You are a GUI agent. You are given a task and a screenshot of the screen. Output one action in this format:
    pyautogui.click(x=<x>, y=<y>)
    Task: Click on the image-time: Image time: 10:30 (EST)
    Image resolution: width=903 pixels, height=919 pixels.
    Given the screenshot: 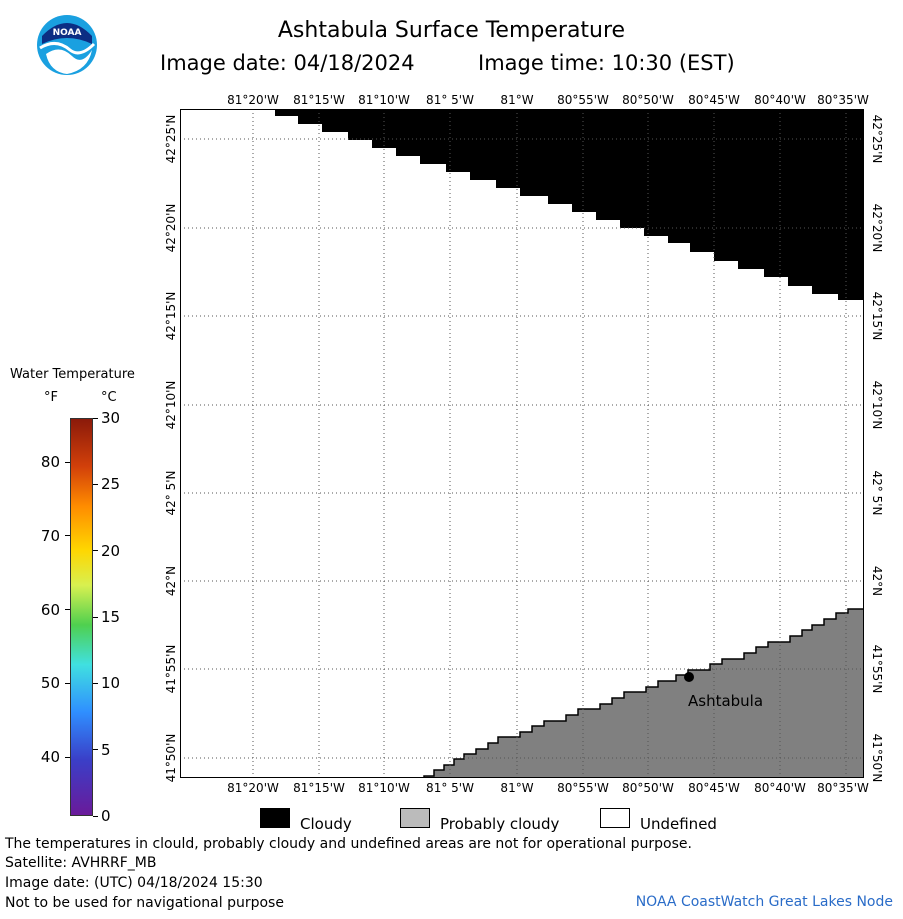 What is the action you would take?
    pyautogui.click(x=606, y=63)
    